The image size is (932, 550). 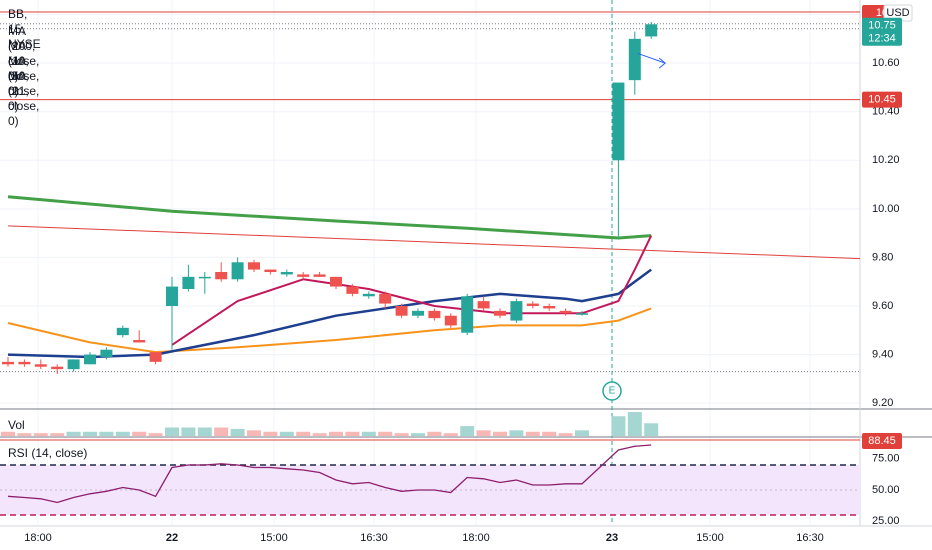 I want to click on trend-line, so click(x=434, y=242).